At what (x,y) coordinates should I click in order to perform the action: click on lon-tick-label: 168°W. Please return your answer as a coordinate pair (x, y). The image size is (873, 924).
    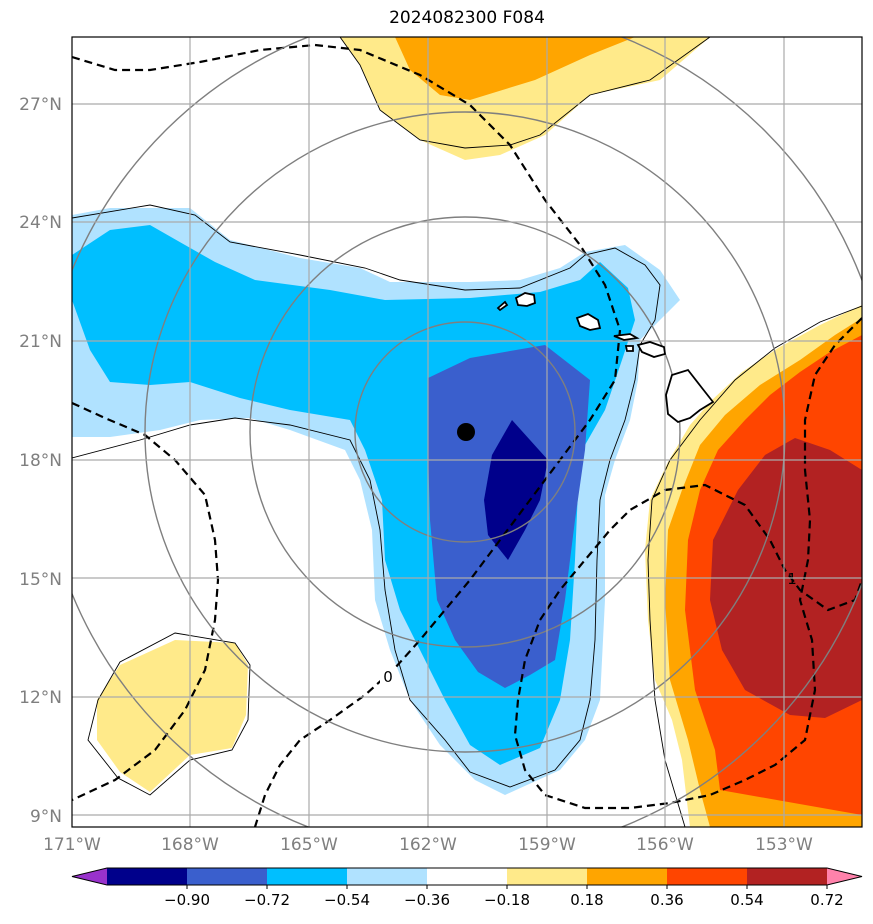
    Looking at the image, I should click on (190, 845).